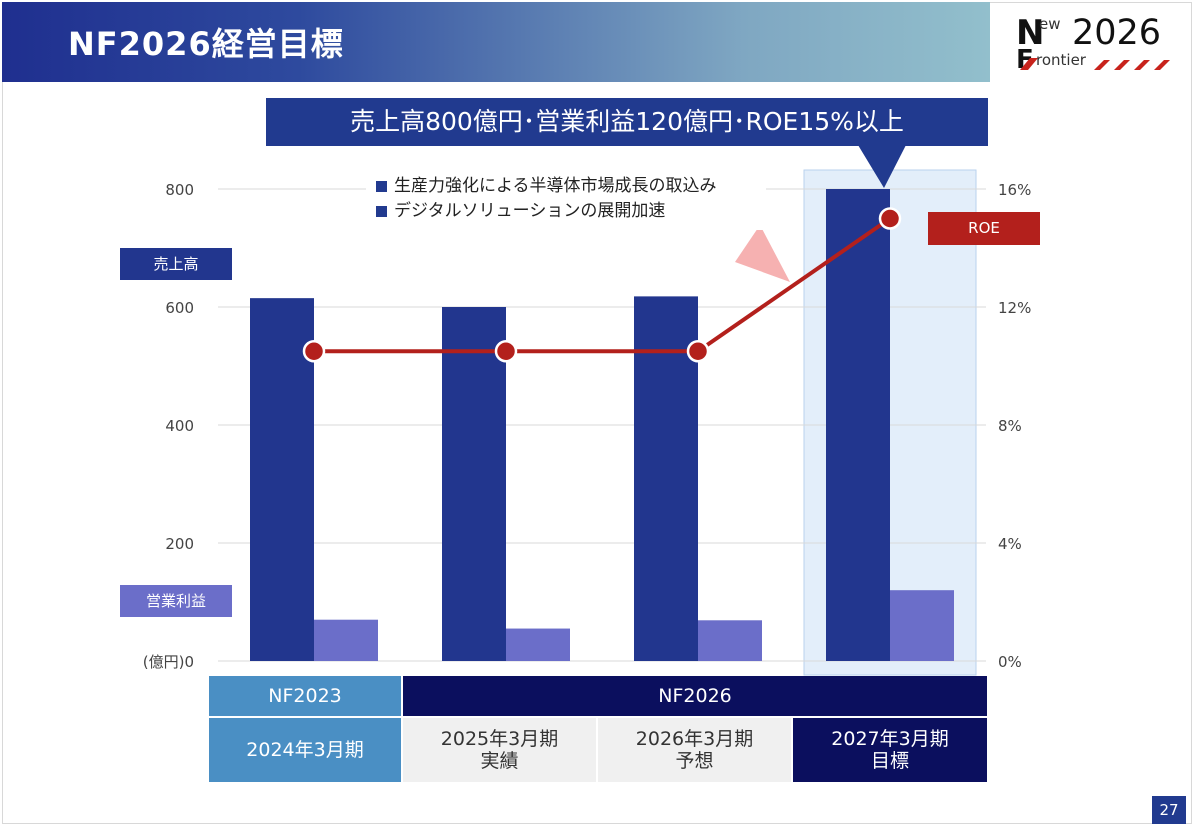 This screenshot has height=832, width=1200. I want to click on y-right-tick-label: 4%, so click(1010, 544).